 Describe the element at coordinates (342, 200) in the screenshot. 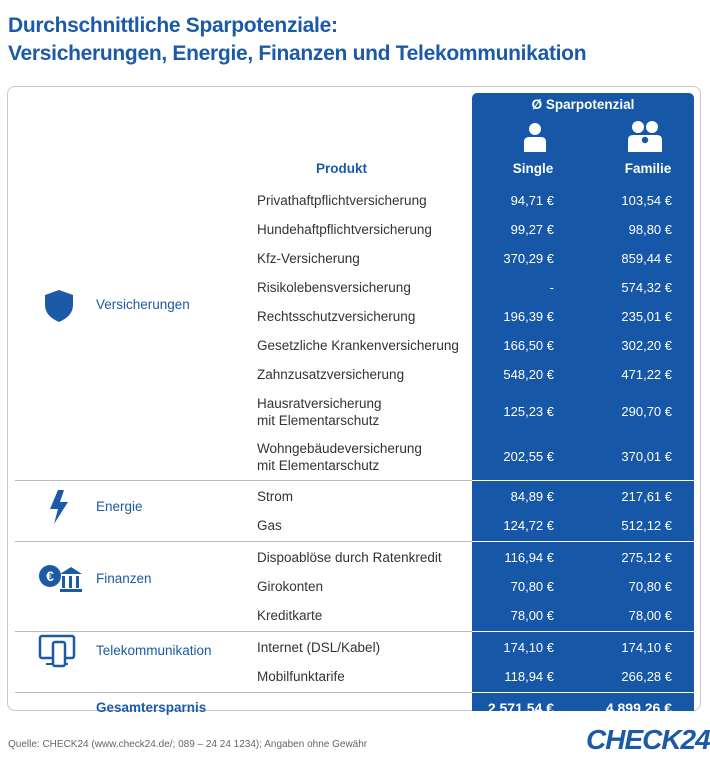

I see `product: Privathaftpflichtversicherung` at that location.